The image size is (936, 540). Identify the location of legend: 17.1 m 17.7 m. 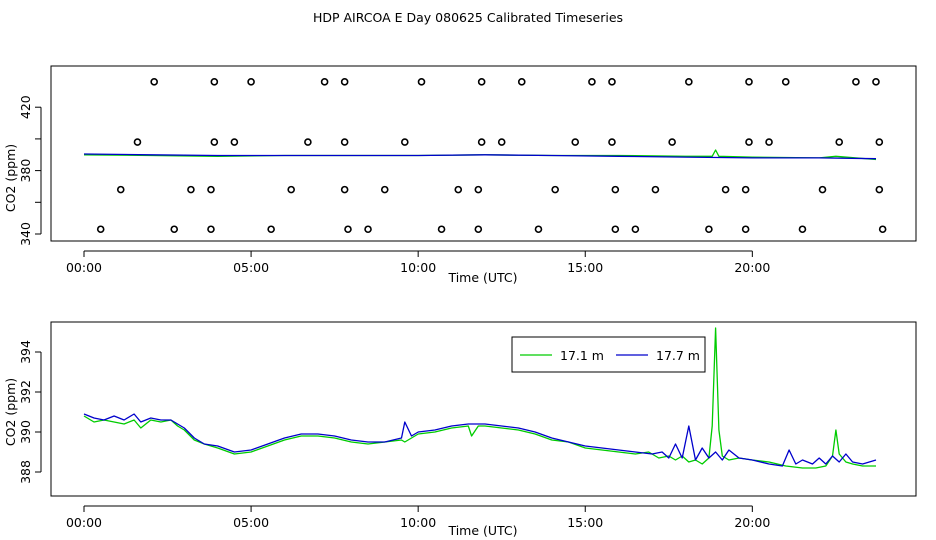
(608, 354).